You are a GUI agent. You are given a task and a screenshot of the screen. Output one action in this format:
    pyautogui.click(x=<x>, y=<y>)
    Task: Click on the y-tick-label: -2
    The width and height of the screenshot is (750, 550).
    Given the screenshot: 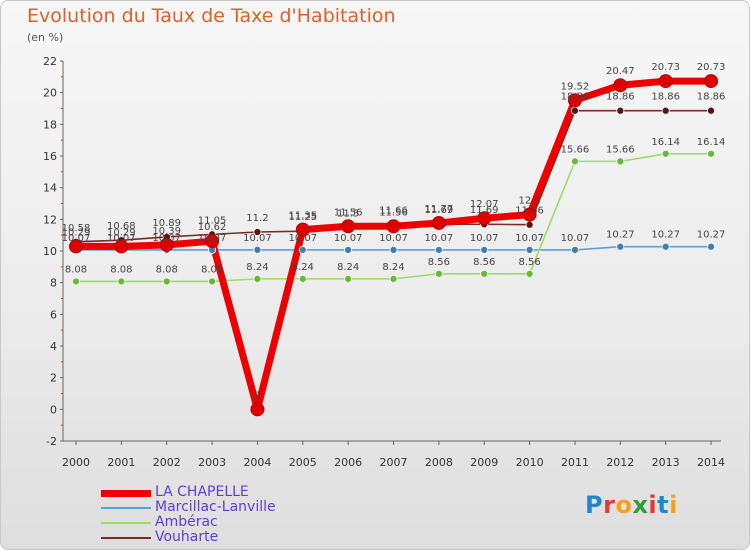 What is the action you would take?
    pyautogui.click(x=51, y=441)
    